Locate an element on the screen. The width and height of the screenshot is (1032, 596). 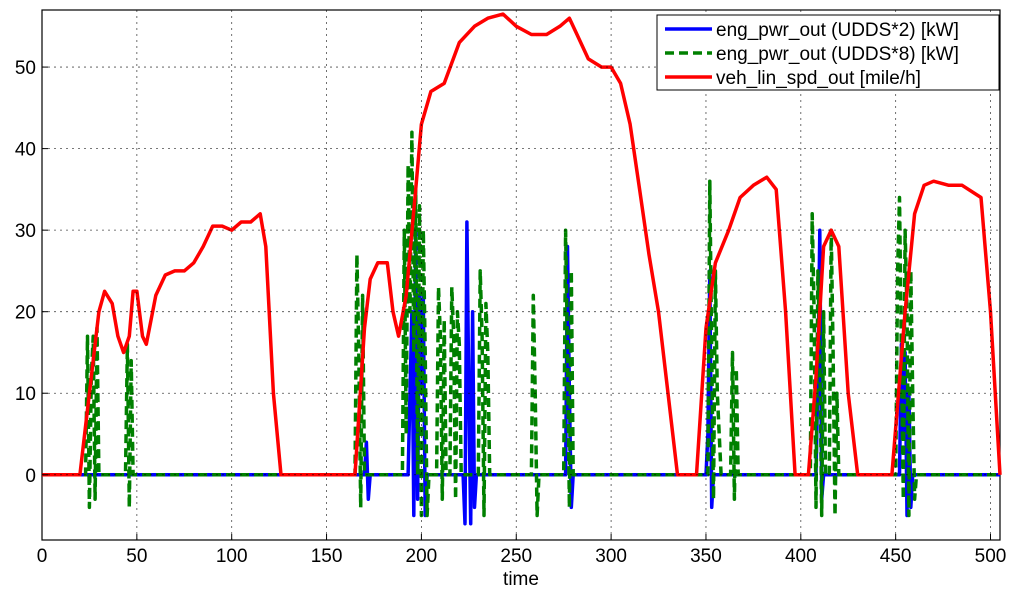
x-axis-label: time is located at coordinates (521, 579).